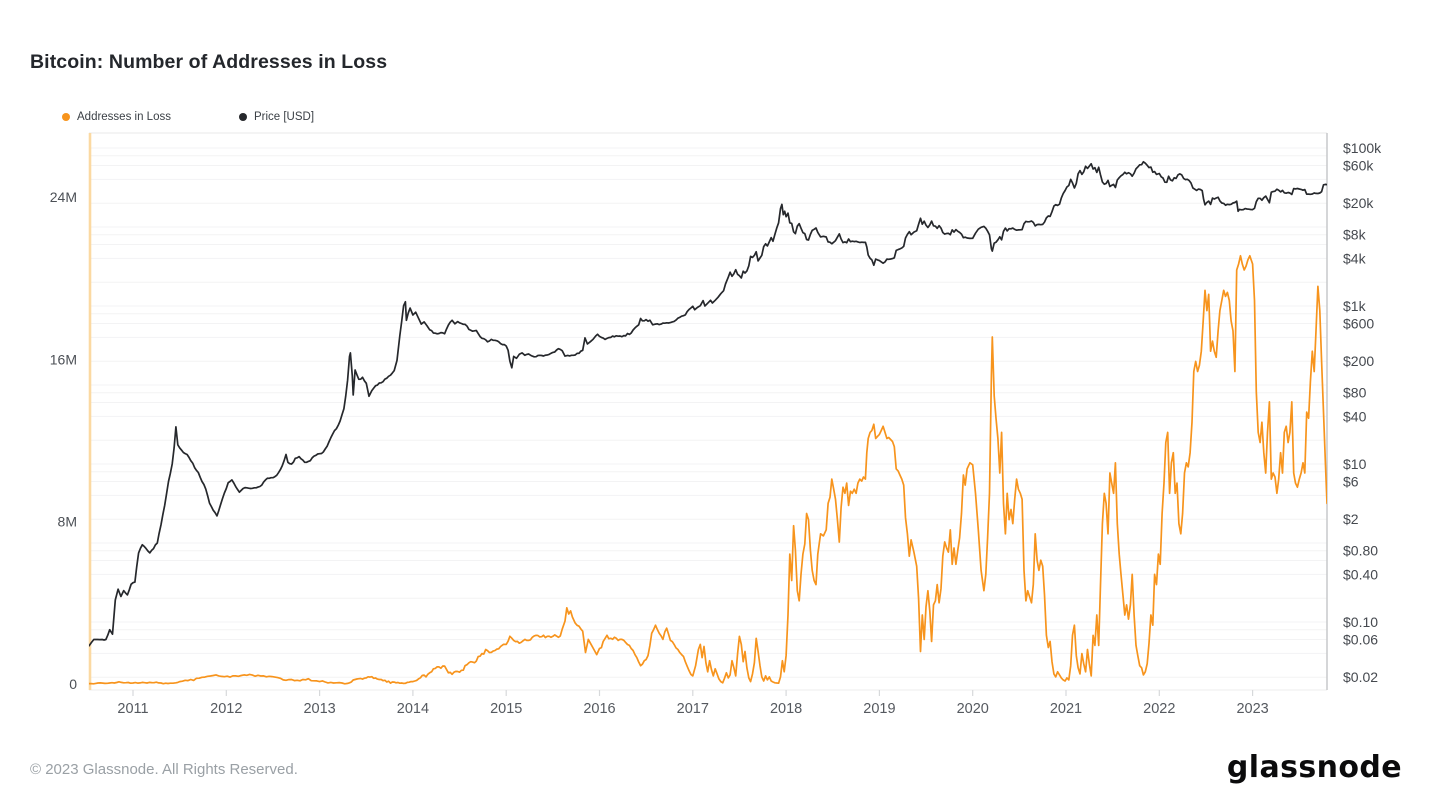  Describe the element at coordinates (209, 62) in the screenshot. I see `page-title: Bitcoin: Number of Addresses in Loss` at that location.